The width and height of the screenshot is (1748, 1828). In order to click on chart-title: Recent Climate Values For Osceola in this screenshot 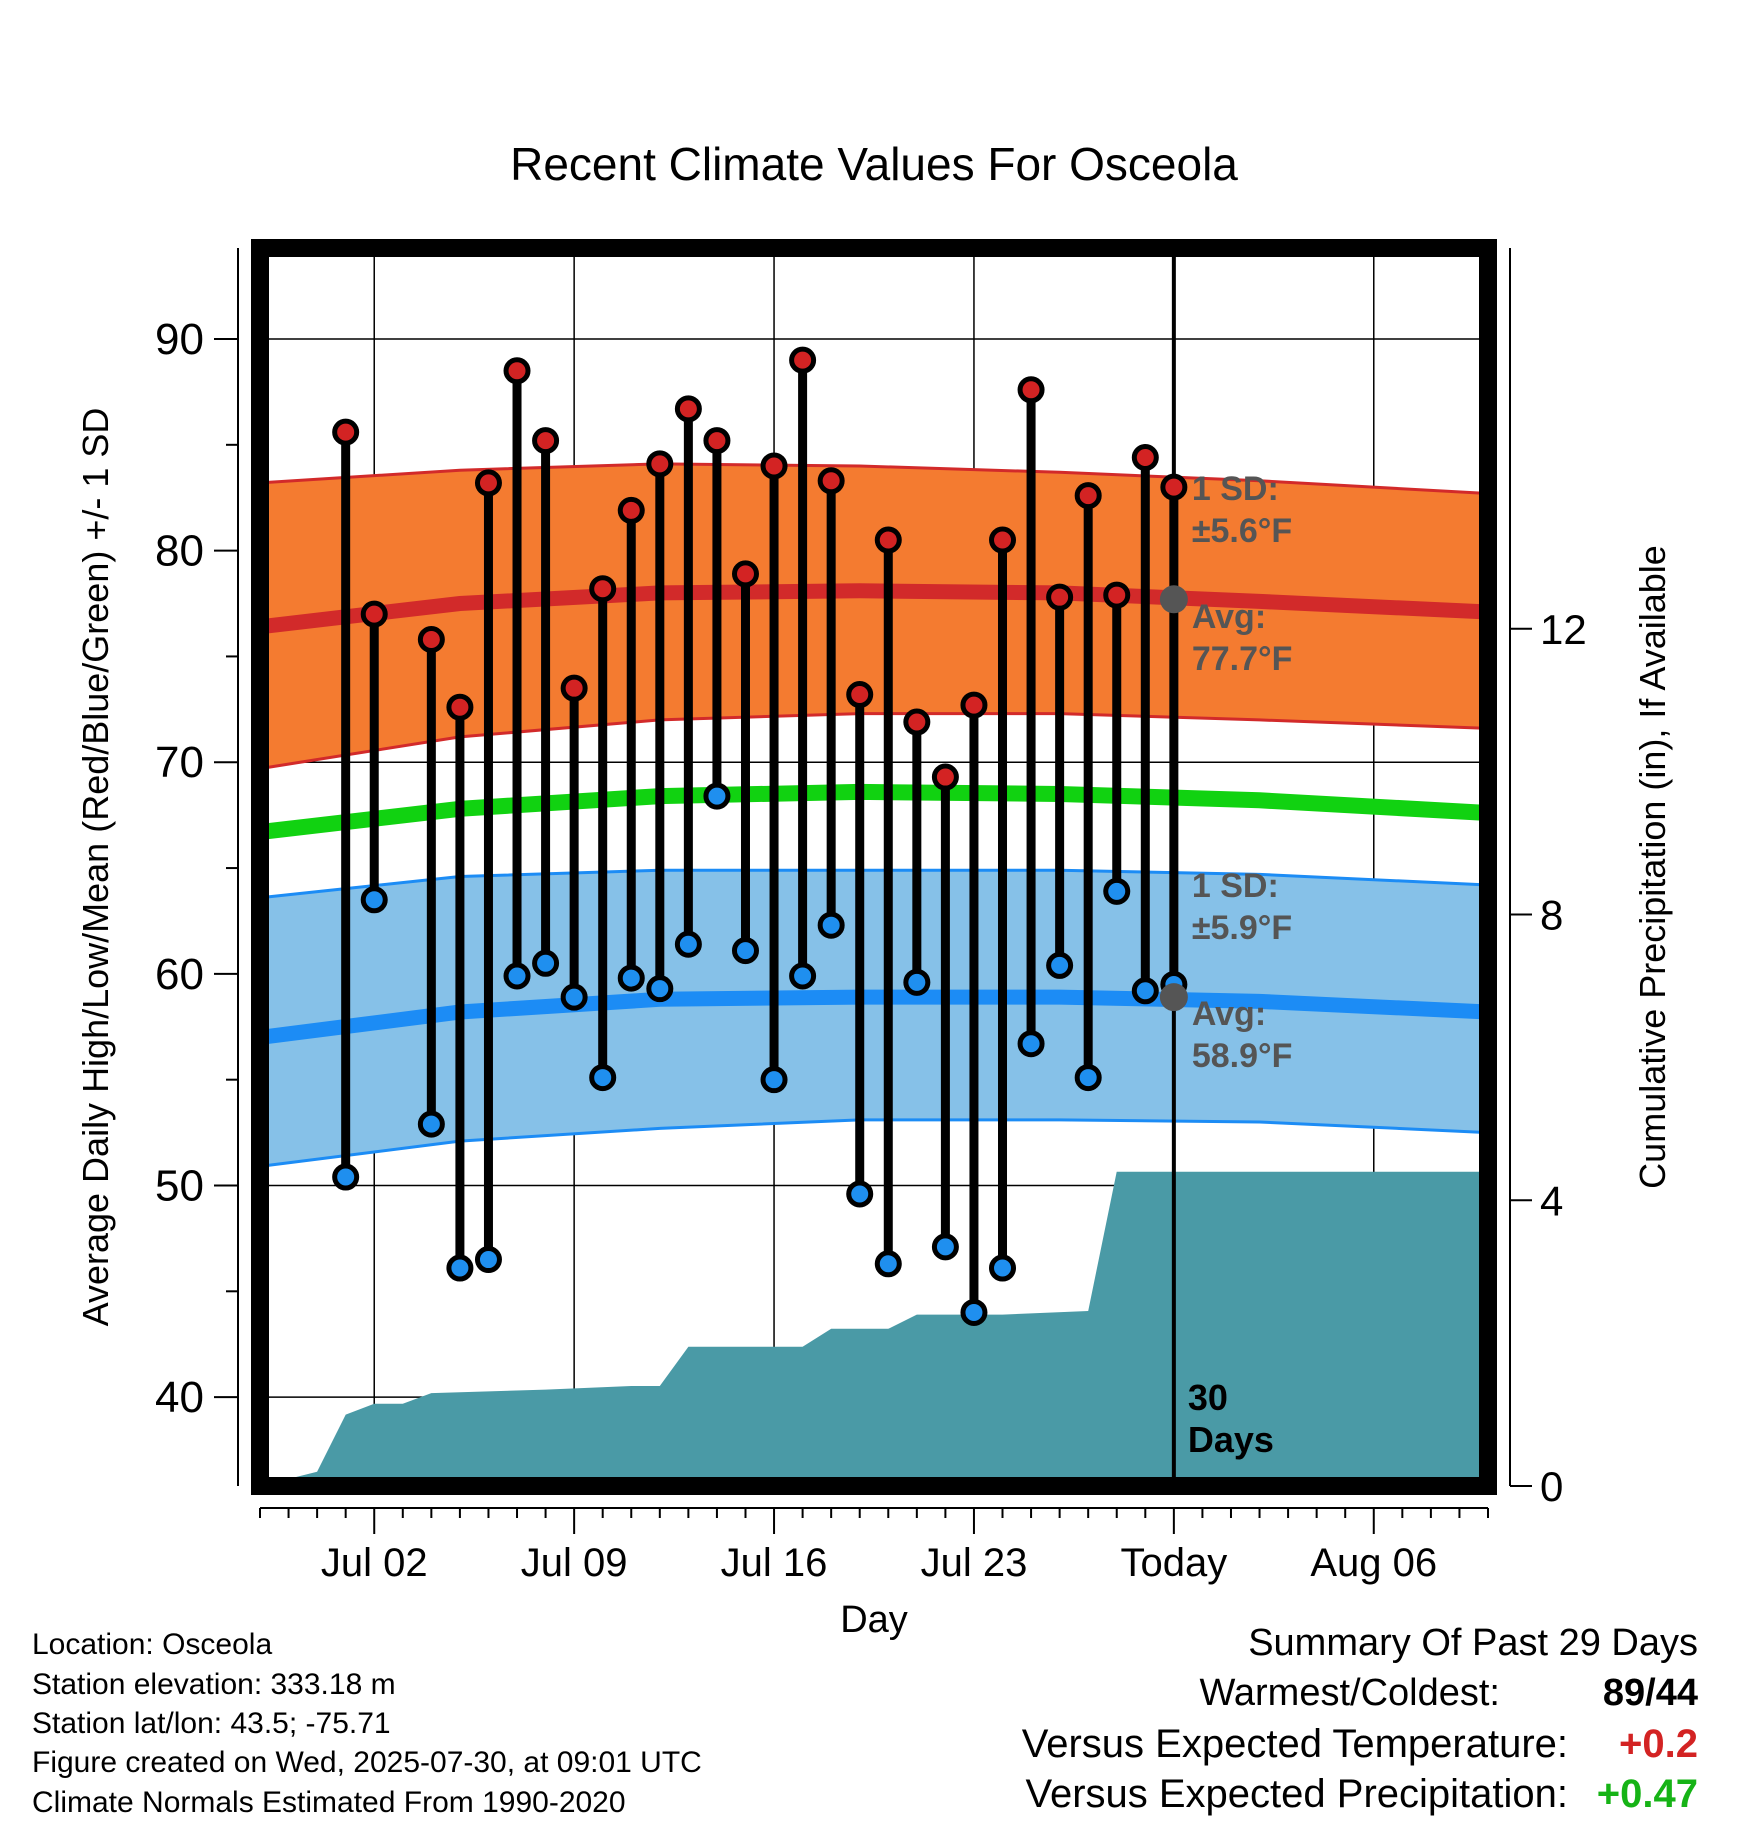, I will do `click(874, 164)`.